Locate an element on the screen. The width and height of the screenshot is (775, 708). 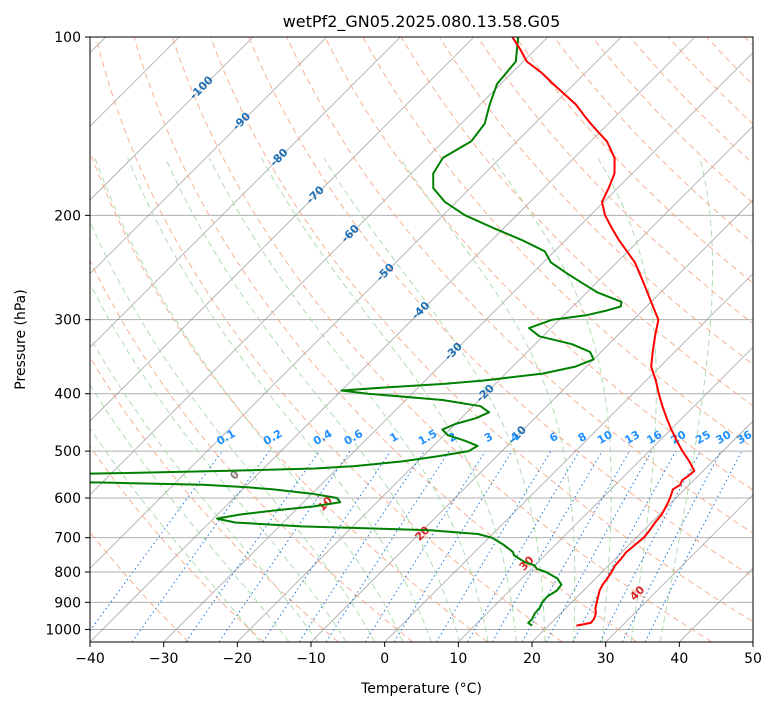
y-tick-label: 700 is located at coordinates (67, 539).